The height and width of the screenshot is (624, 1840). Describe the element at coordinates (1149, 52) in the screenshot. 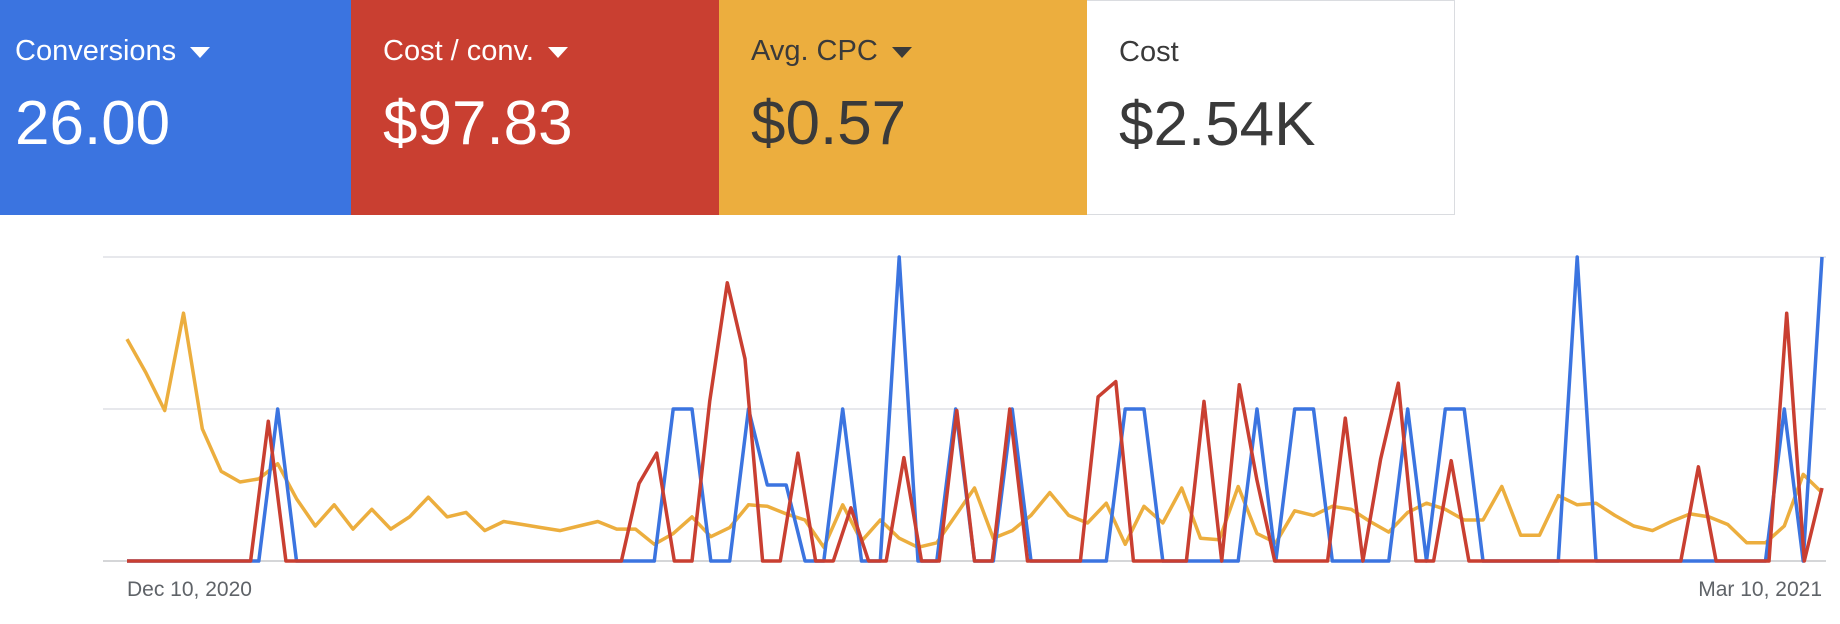

I see `metric-label-text: Cost` at that location.